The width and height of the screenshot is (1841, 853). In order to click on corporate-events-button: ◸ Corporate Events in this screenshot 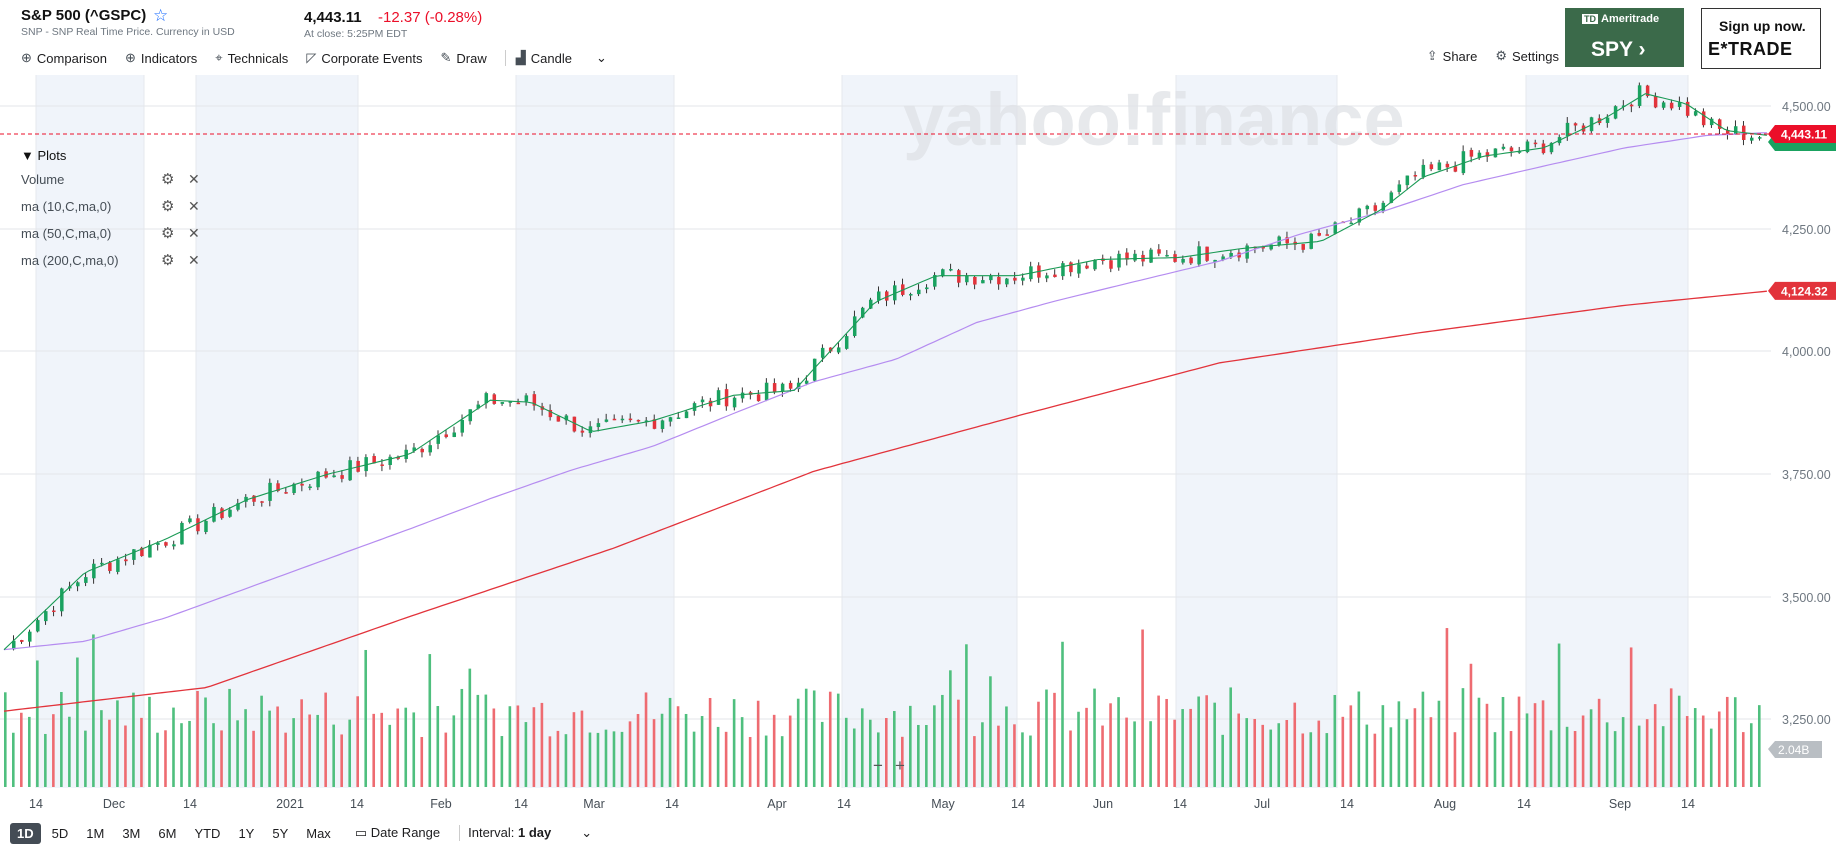, I will do `click(364, 58)`.